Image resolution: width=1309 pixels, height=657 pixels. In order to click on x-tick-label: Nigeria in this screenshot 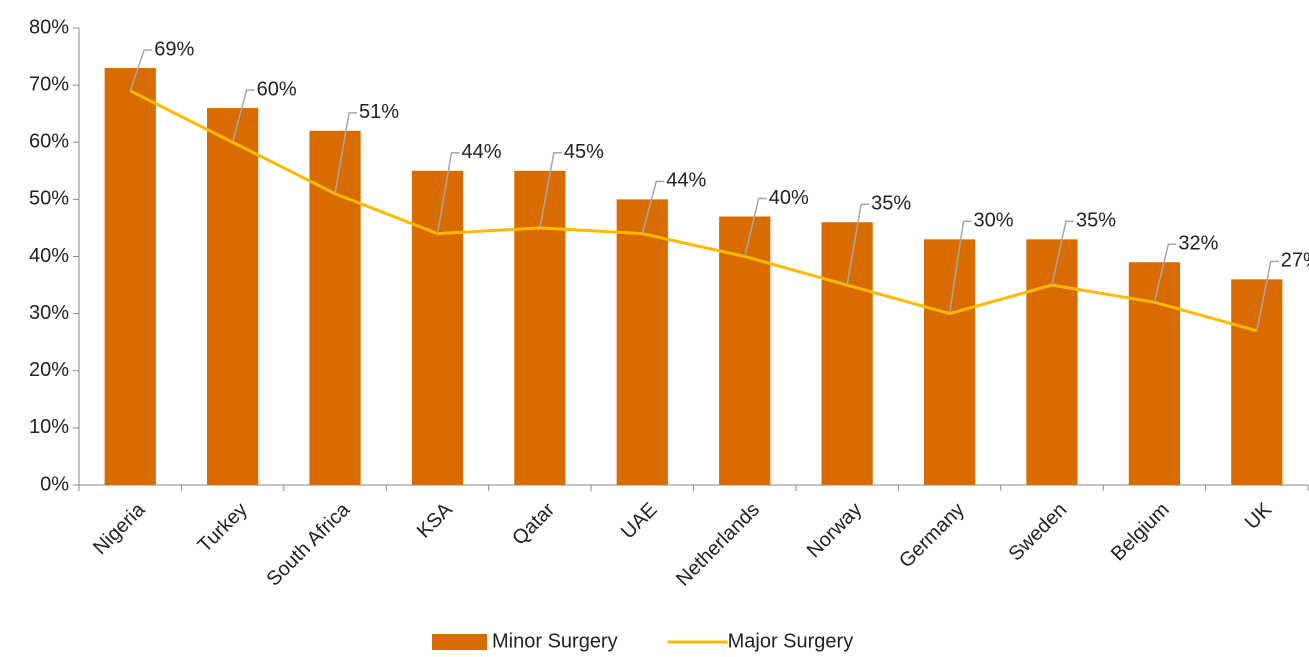, I will do `click(119, 528)`.